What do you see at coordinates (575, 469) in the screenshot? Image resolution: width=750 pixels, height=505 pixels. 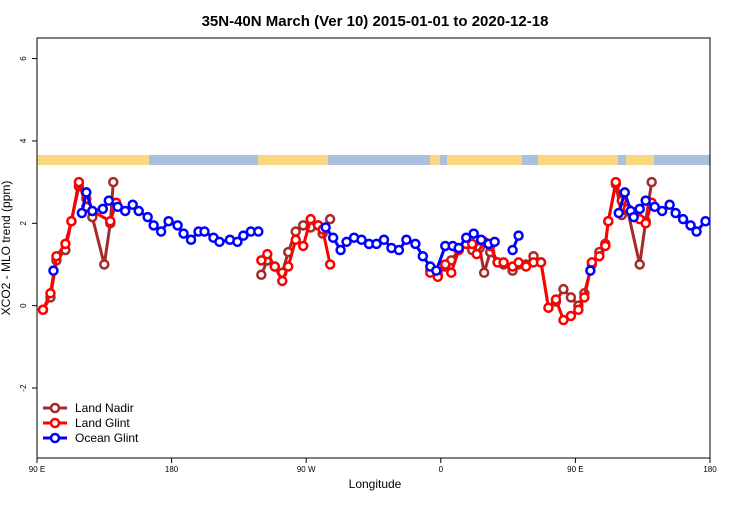 I see `x-tick-label: 90 E` at bounding box center [575, 469].